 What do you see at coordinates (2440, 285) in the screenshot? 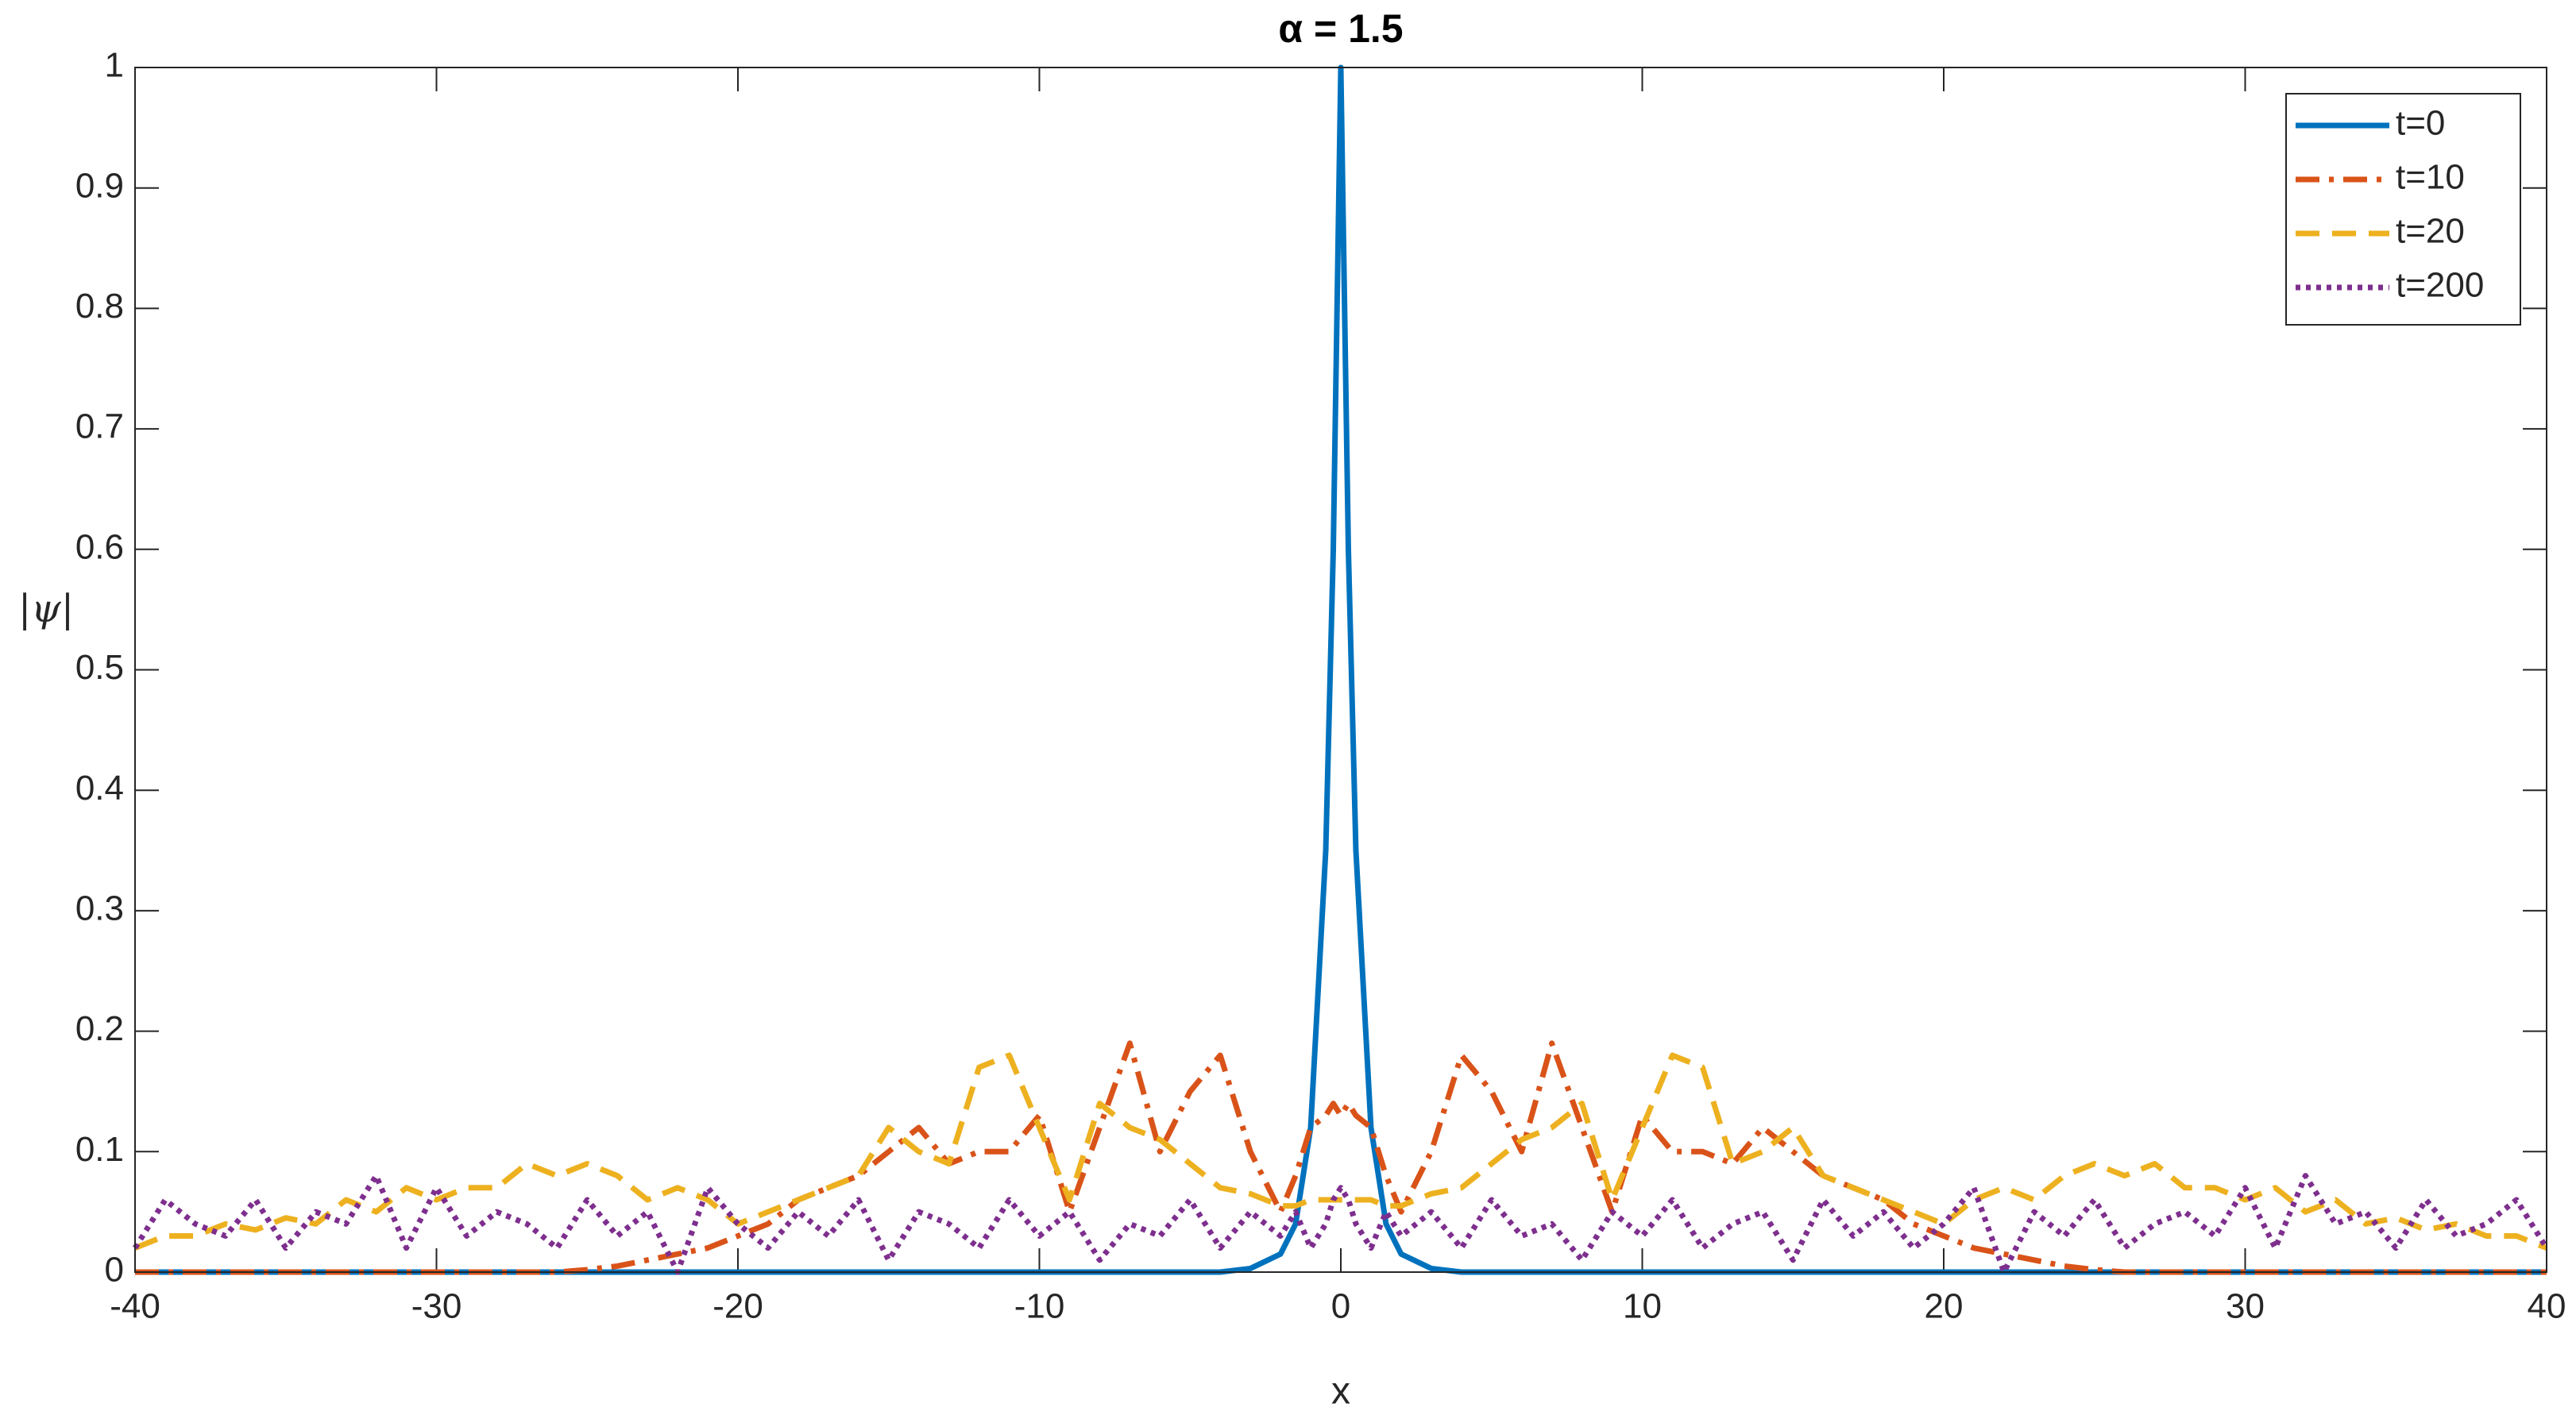
I see `legend-label: t=200` at bounding box center [2440, 285].